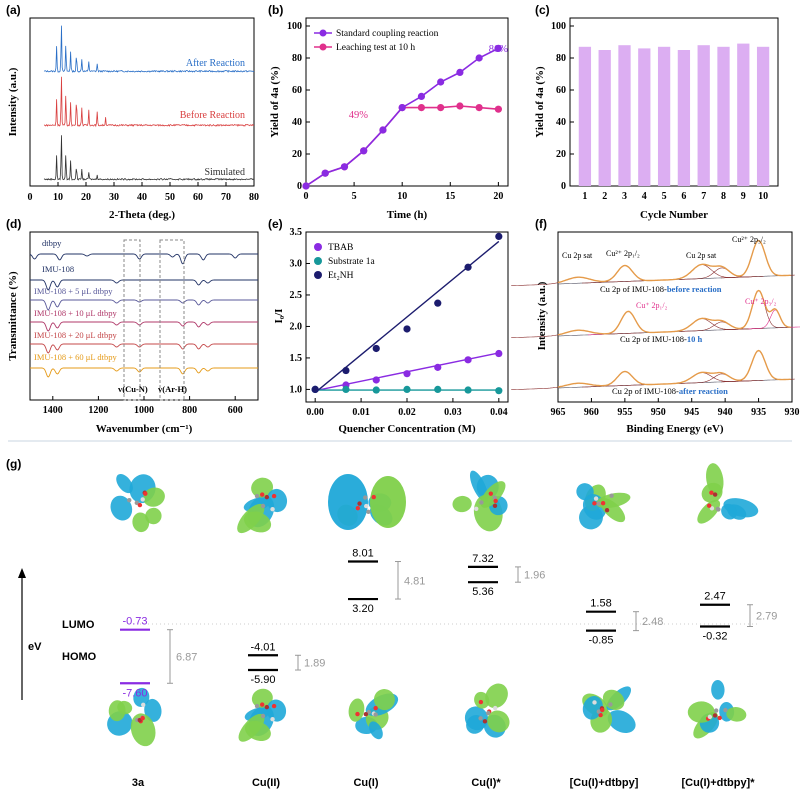 This screenshot has width=800, height=795. I want to click on xps-ylabel: Intensity (a.u.), so click(542, 315).